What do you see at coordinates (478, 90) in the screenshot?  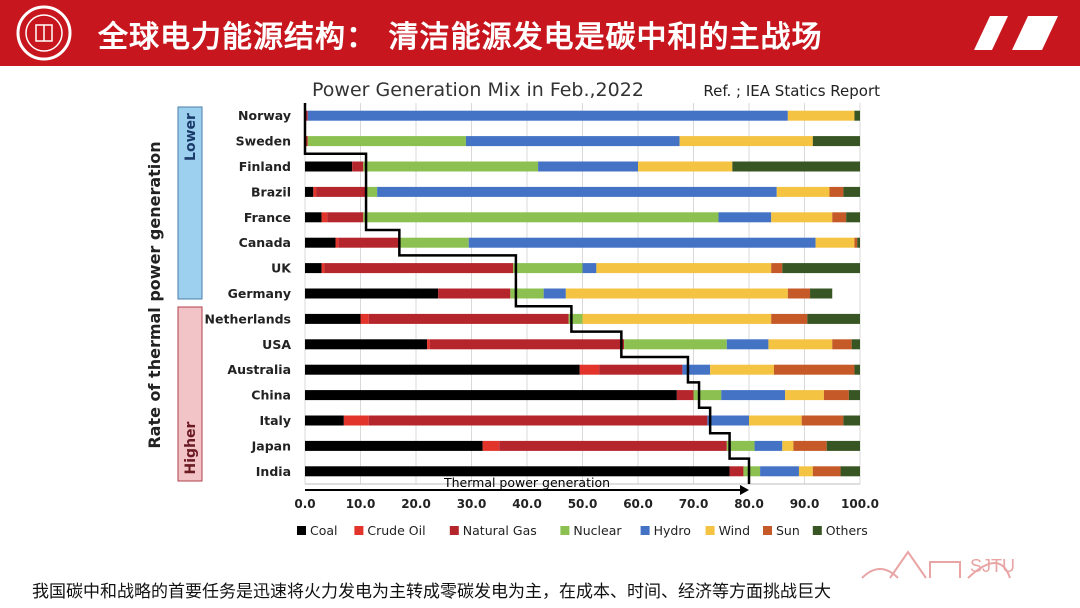 I see `chart-title: Power Generation Mix in Feb.,2022` at bounding box center [478, 90].